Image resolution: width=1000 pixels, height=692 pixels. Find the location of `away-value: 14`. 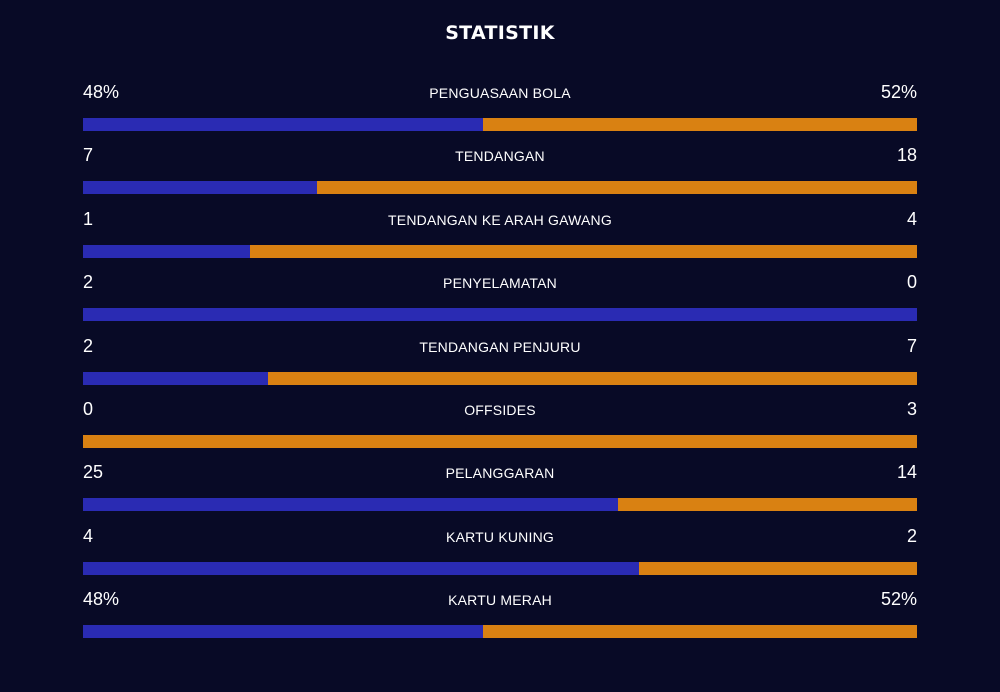

away-value: 14 is located at coordinates (906, 472).